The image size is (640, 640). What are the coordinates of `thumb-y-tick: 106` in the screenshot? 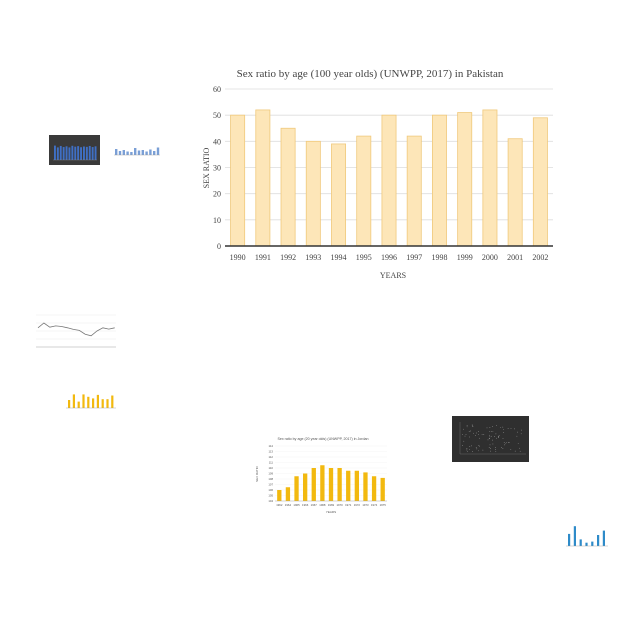 It's located at (270, 490).